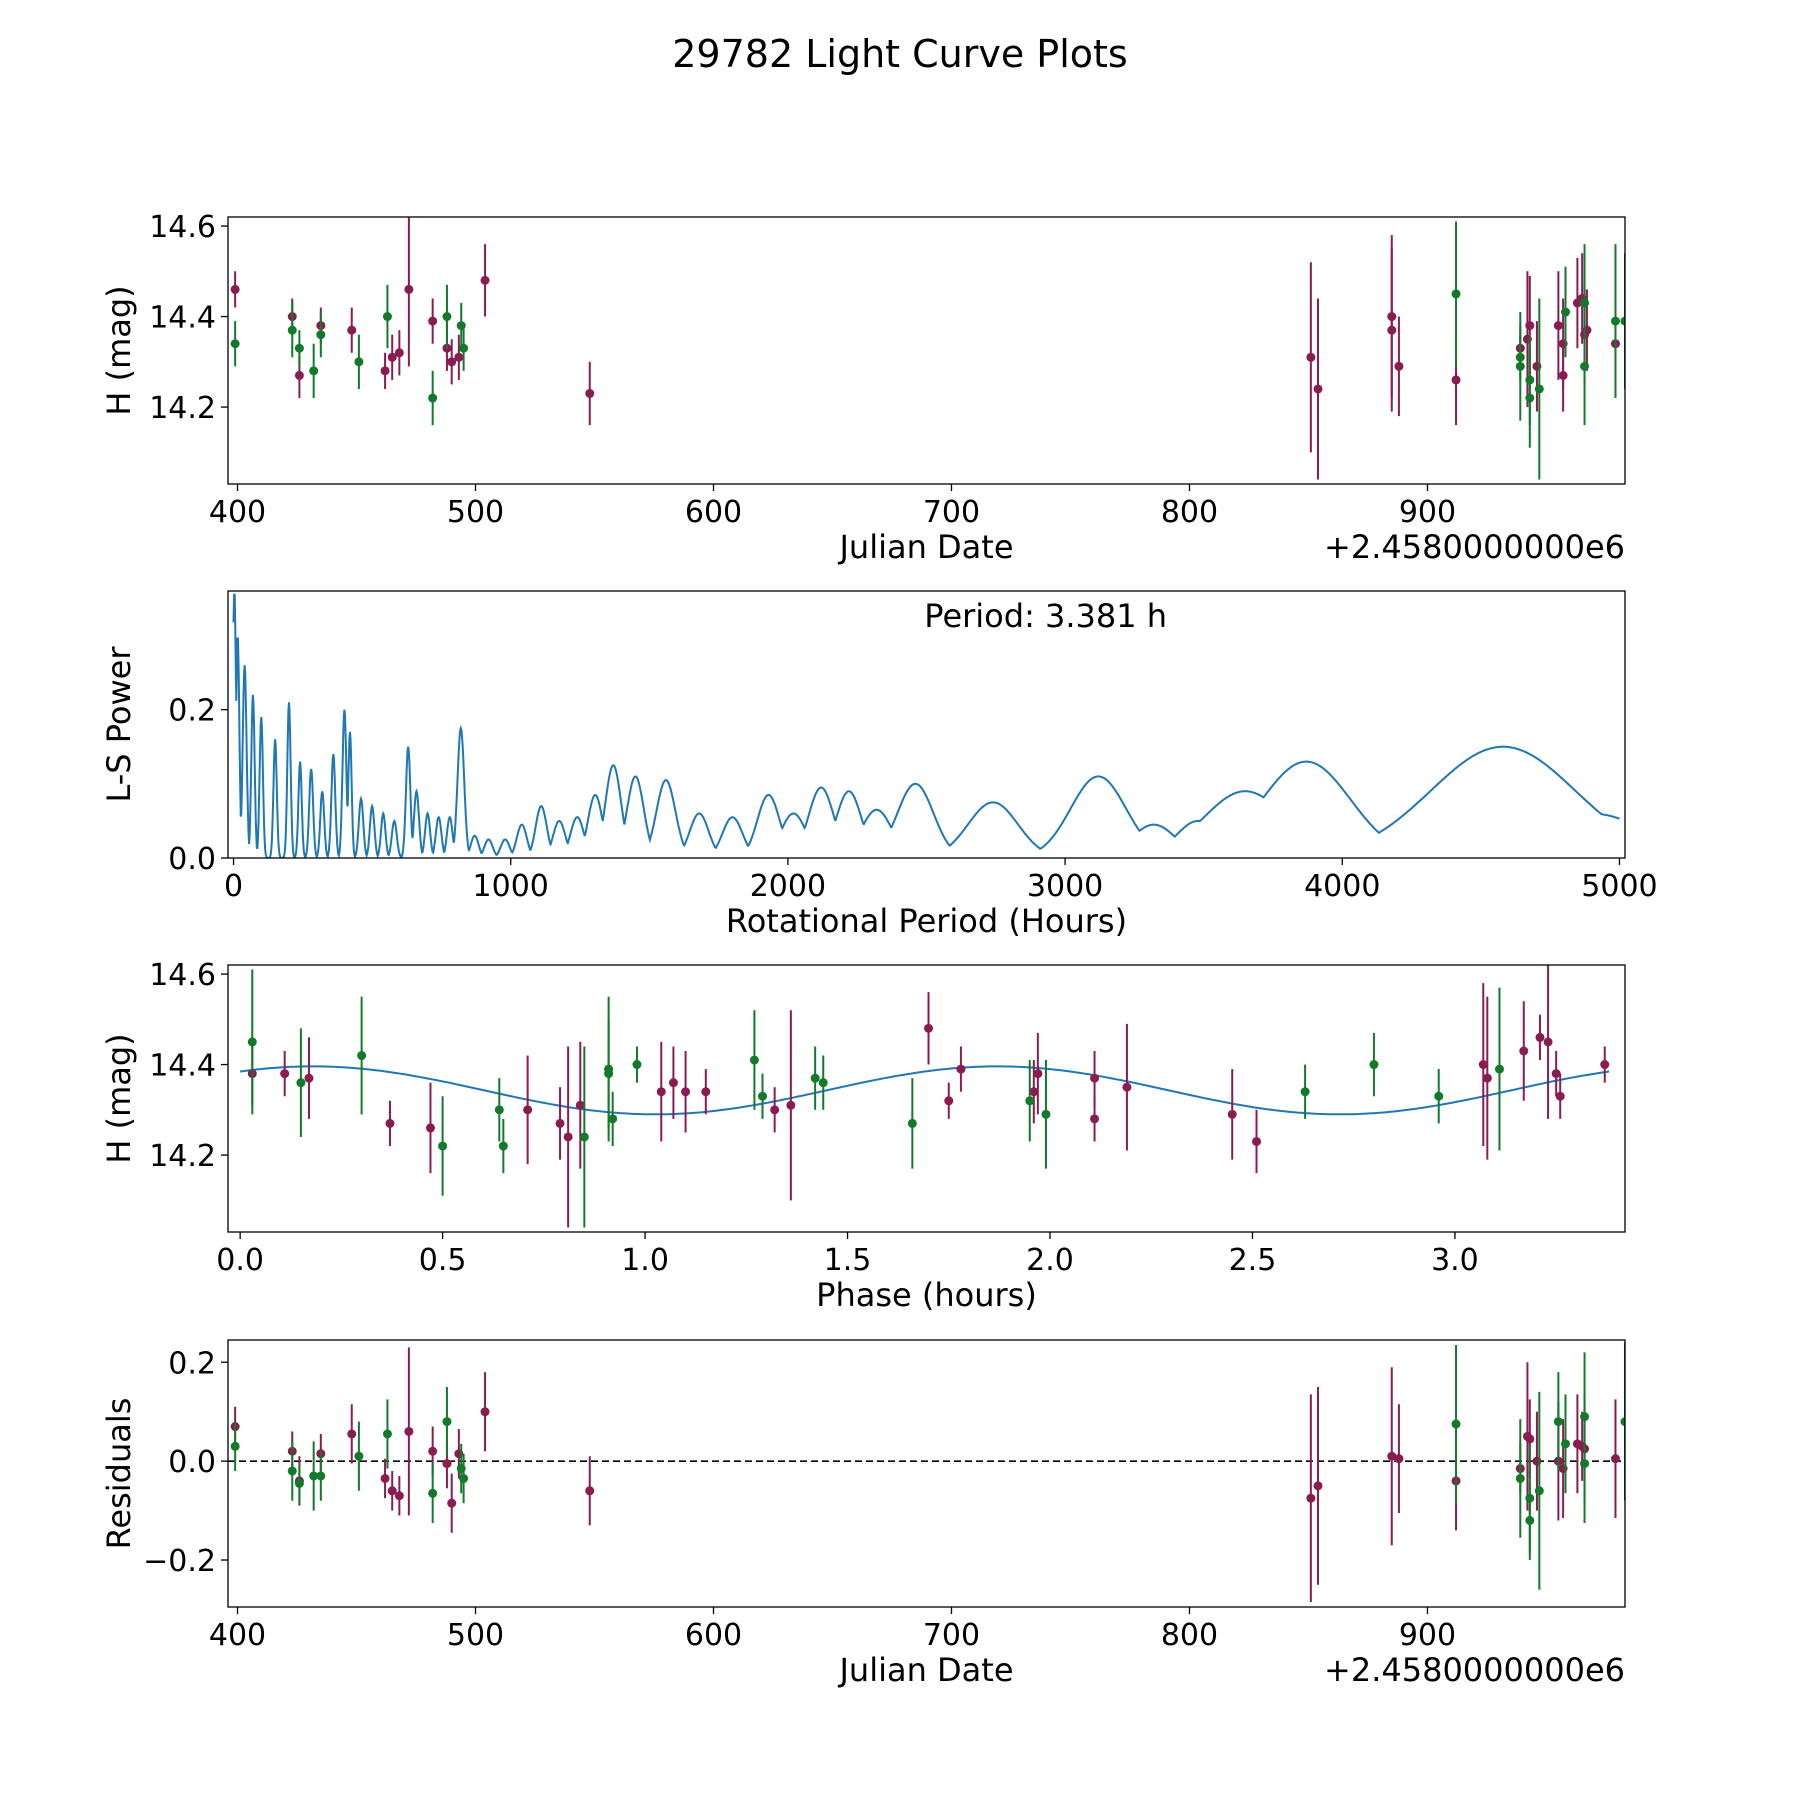 This screenshot has width=1800, height=1800. I want to click on y-tick-label: 0.2, so click(192, 711).